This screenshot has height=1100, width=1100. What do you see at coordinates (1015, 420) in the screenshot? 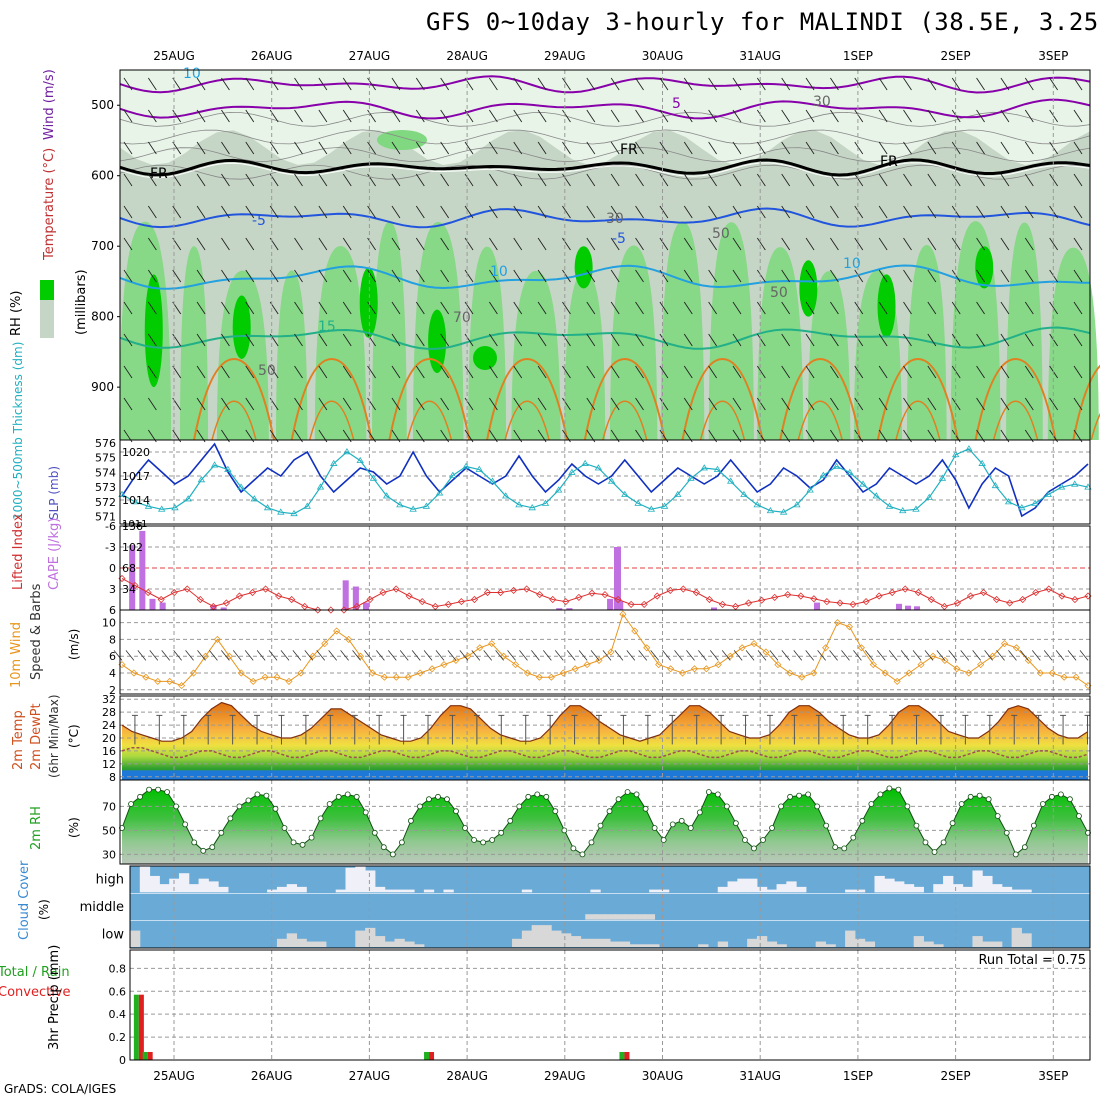
I see `temp-contour-20-inner` at bounding box center [1015, 420].